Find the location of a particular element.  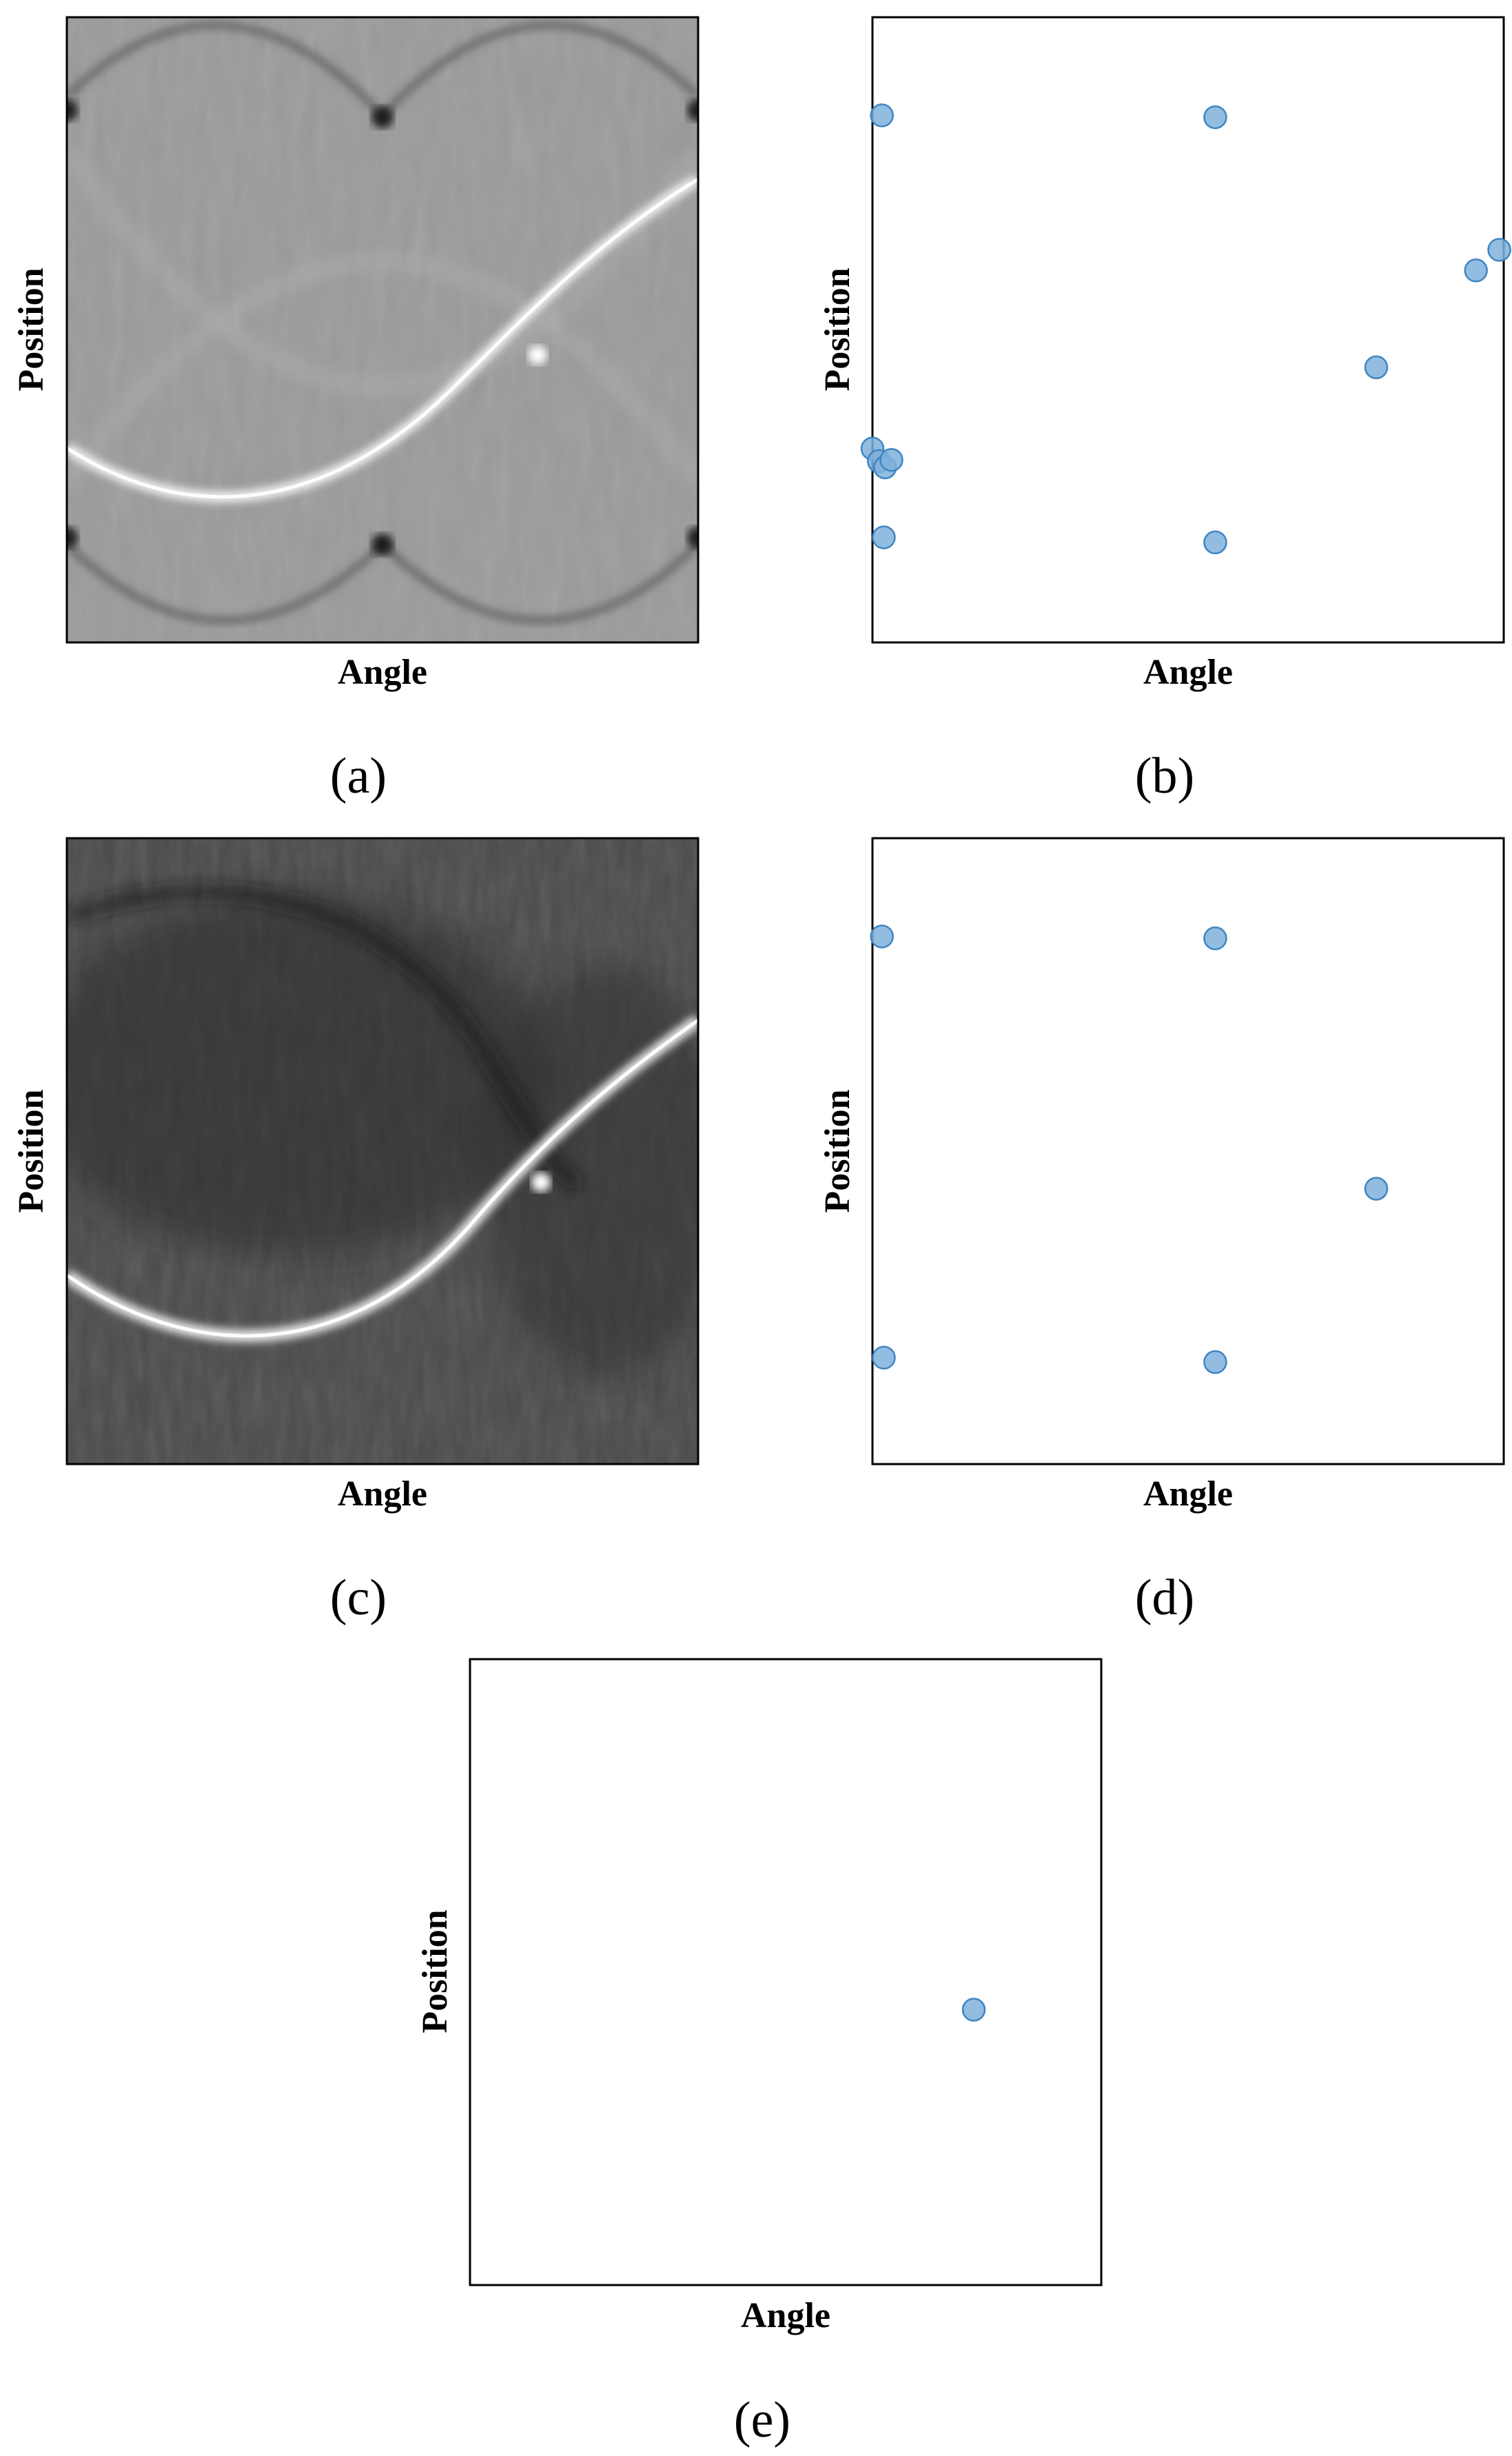

panel-e: Angle Position (e) is located at coordinates (759, 2053).